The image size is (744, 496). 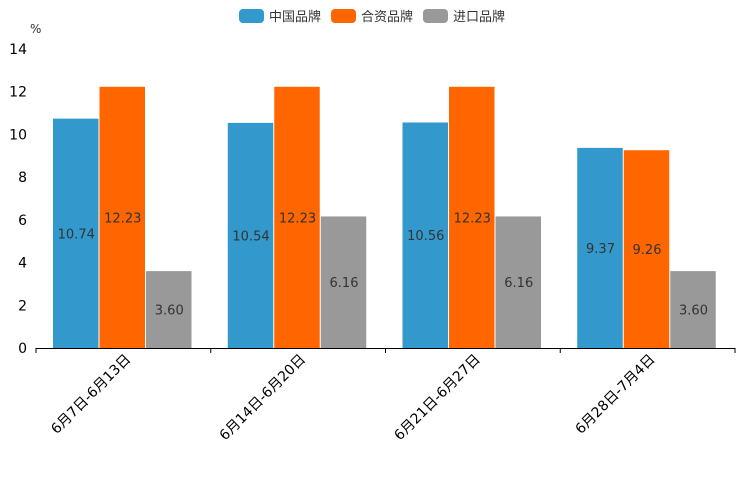 I want to click on x-tick-label-2: 6月21日-6月27日, so click(x=437, y=398).